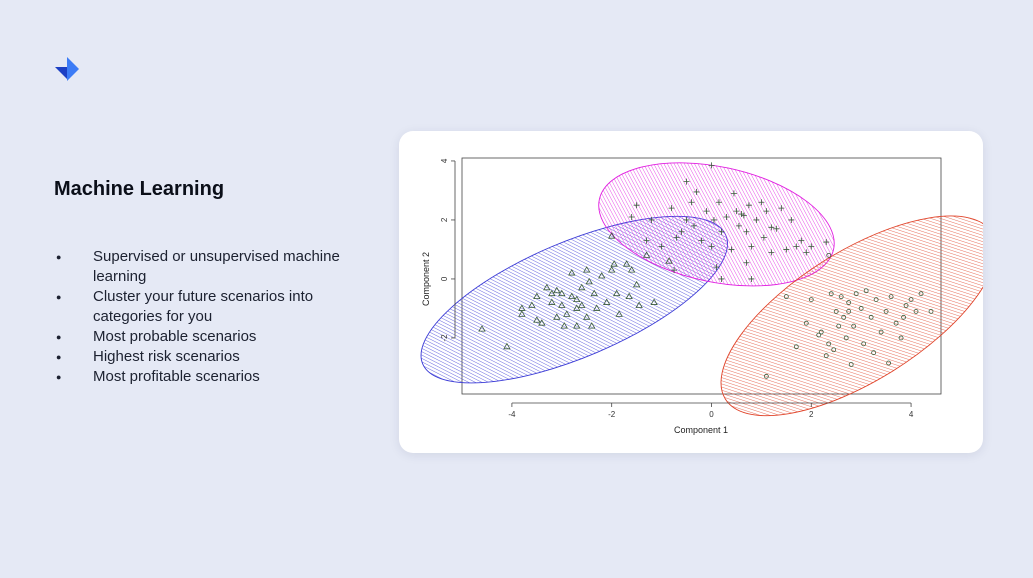 The width and height of the screenshot is (1033, 578). What do you see at coordinates (139, 189) in the screenshot?
I see `section-heading: Machine Learning` at bounding box center [139, 189].